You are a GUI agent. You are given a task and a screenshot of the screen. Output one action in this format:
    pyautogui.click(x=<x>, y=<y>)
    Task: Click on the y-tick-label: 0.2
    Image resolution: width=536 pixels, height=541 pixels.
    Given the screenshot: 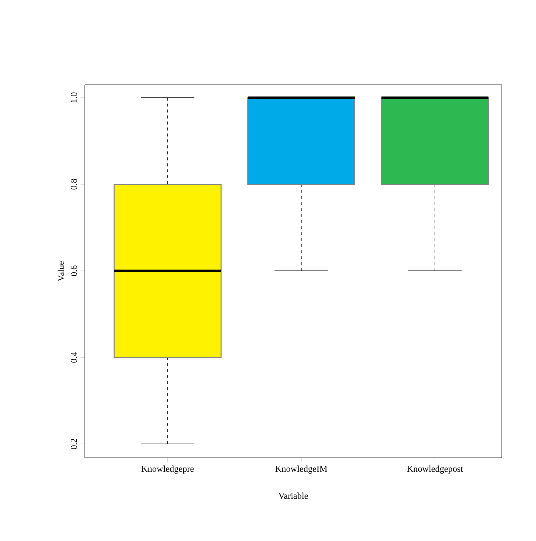 What is the action you would take?
    pyautogui.click(x=74, y=444)
    